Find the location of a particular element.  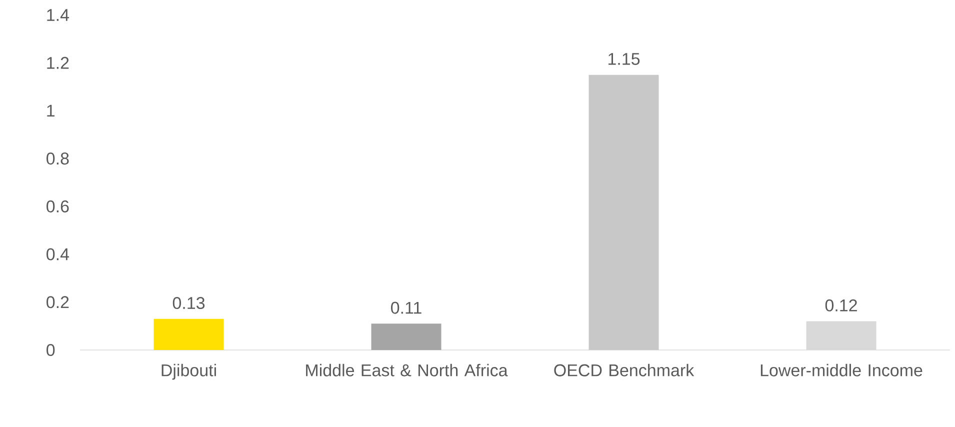

y-tick-label: 1 is located at coordinates (50, 110).